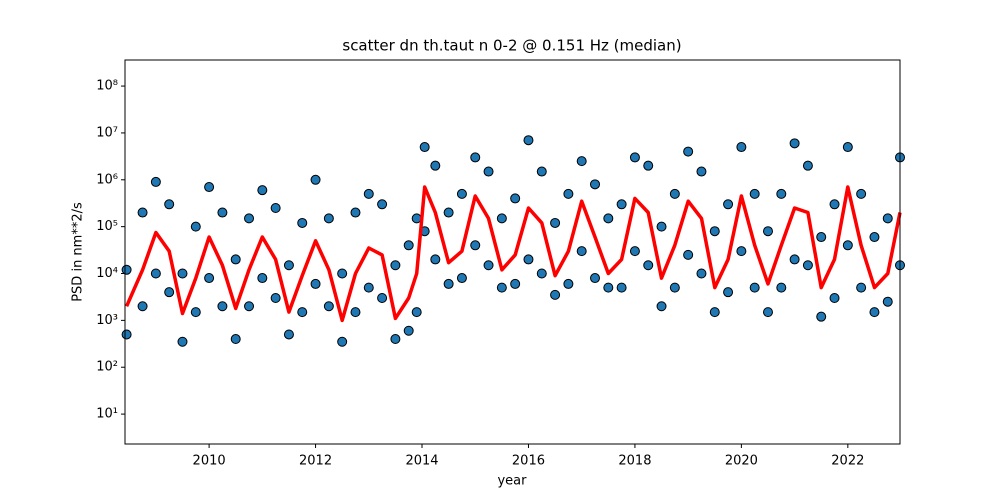  Describe the element at coordinates (107, 320) in the screenshot. I see `y-tick-label: 10³` at that location.